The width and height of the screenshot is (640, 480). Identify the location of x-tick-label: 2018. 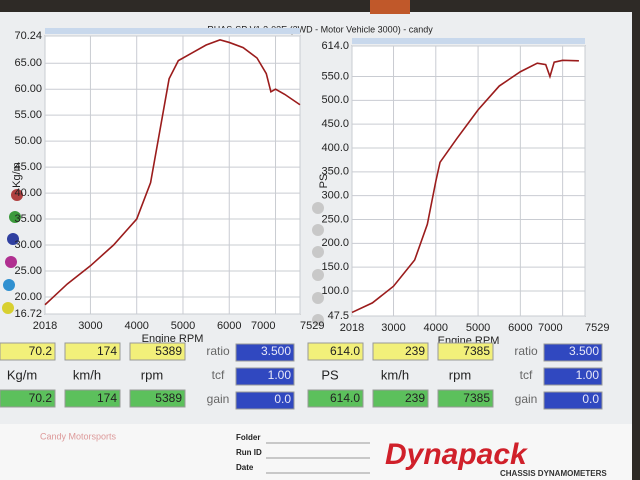
(45, 326).